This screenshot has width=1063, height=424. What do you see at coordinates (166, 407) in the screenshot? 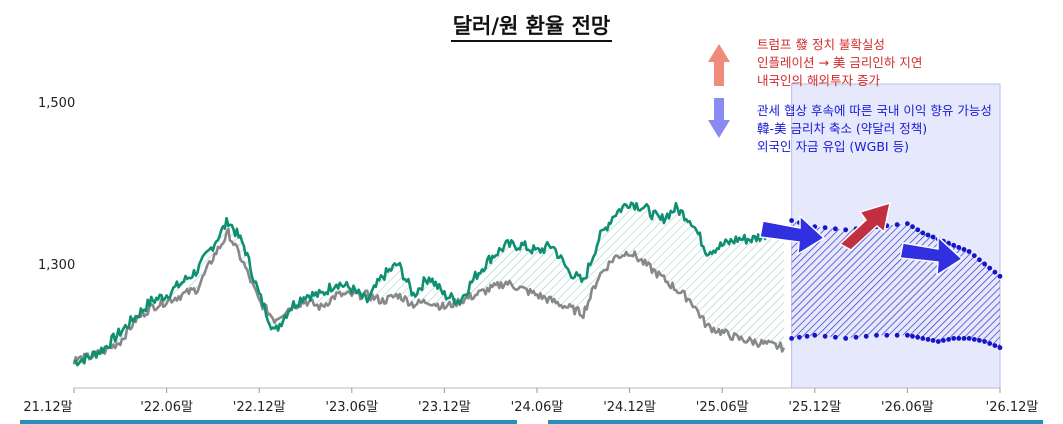
I see `x-tick-label: '22.06말` at bounding box center [166, 407].